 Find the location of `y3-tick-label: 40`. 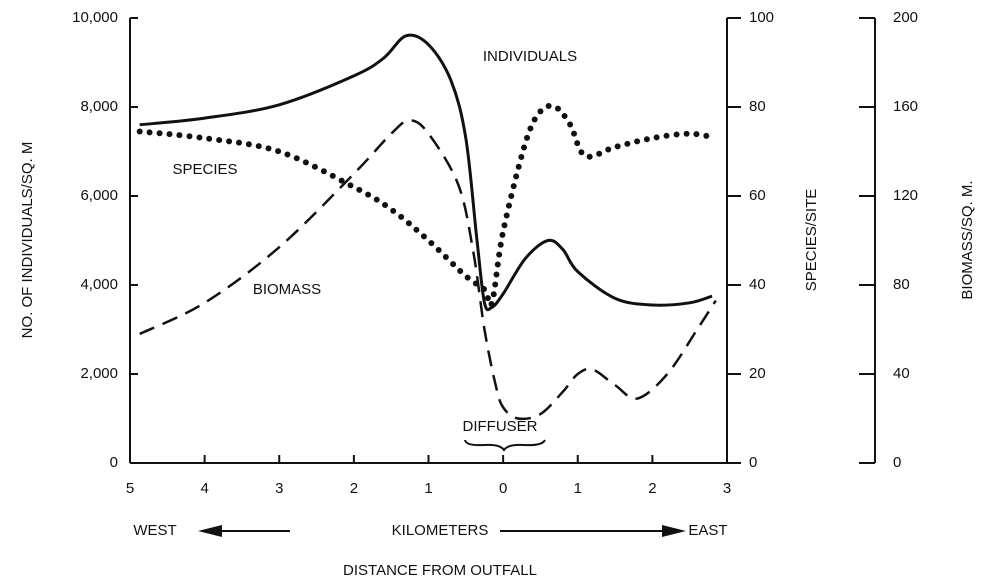

y3-tick-label: 40 is located at coordinates (901, 373).